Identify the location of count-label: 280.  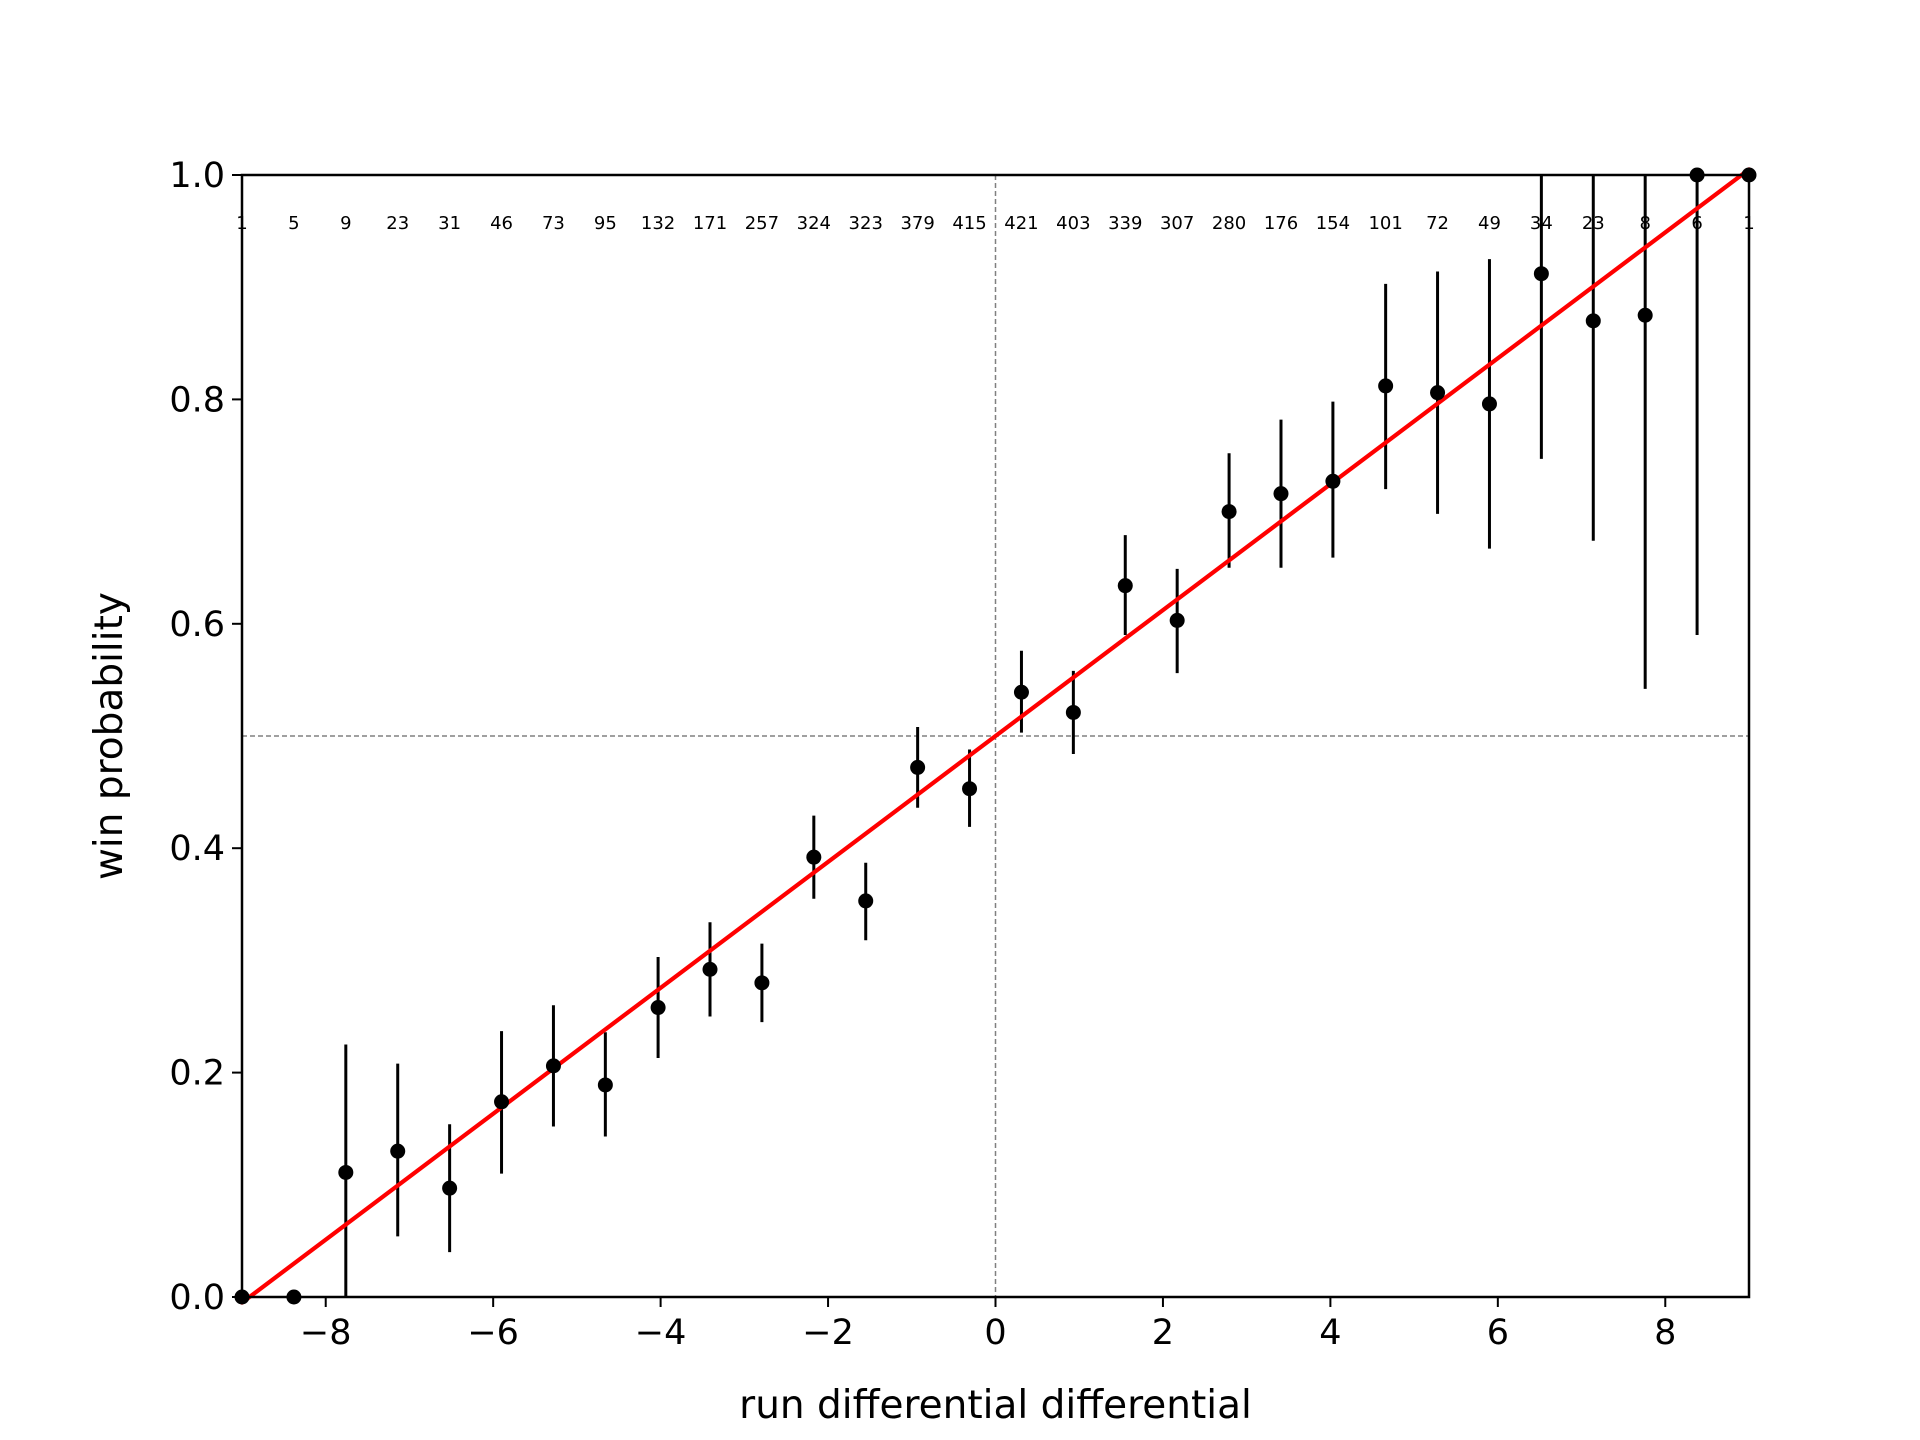
(1229, 223).